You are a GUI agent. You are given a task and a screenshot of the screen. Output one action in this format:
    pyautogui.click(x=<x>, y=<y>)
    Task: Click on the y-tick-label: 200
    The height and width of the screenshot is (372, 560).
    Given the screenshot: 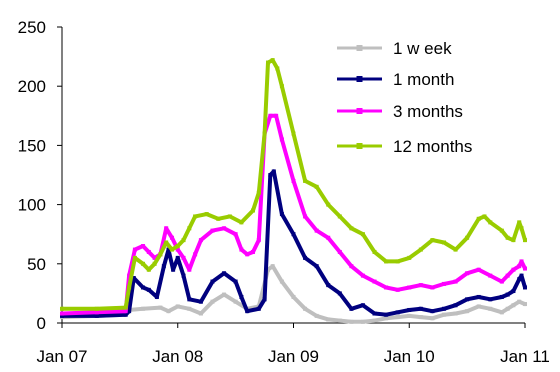 What is the action you would take?
    pyautogui.click(x=32, y=86)
    